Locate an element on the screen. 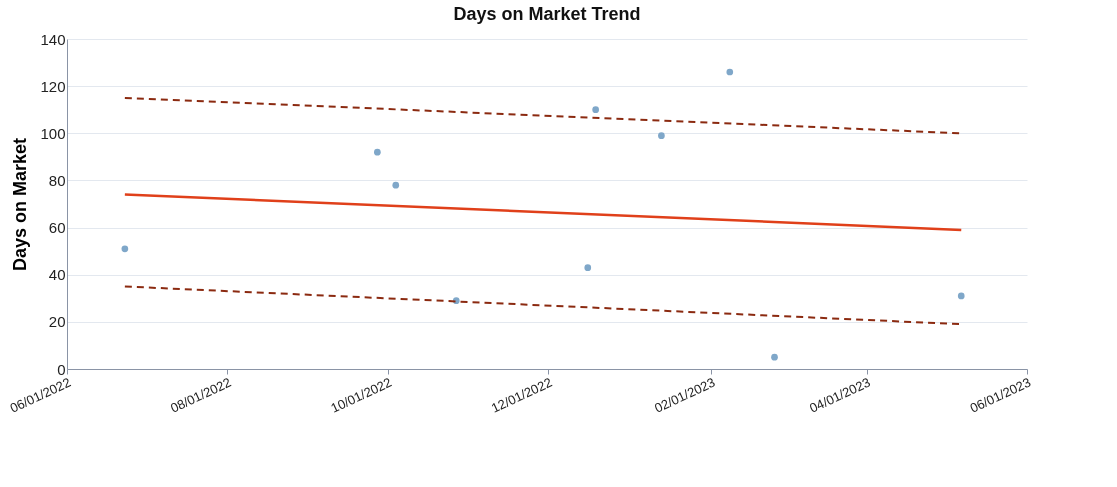 This screenshot has height=487, width=1117. y-tick-label: 100 is located at coordinates (53, 133).